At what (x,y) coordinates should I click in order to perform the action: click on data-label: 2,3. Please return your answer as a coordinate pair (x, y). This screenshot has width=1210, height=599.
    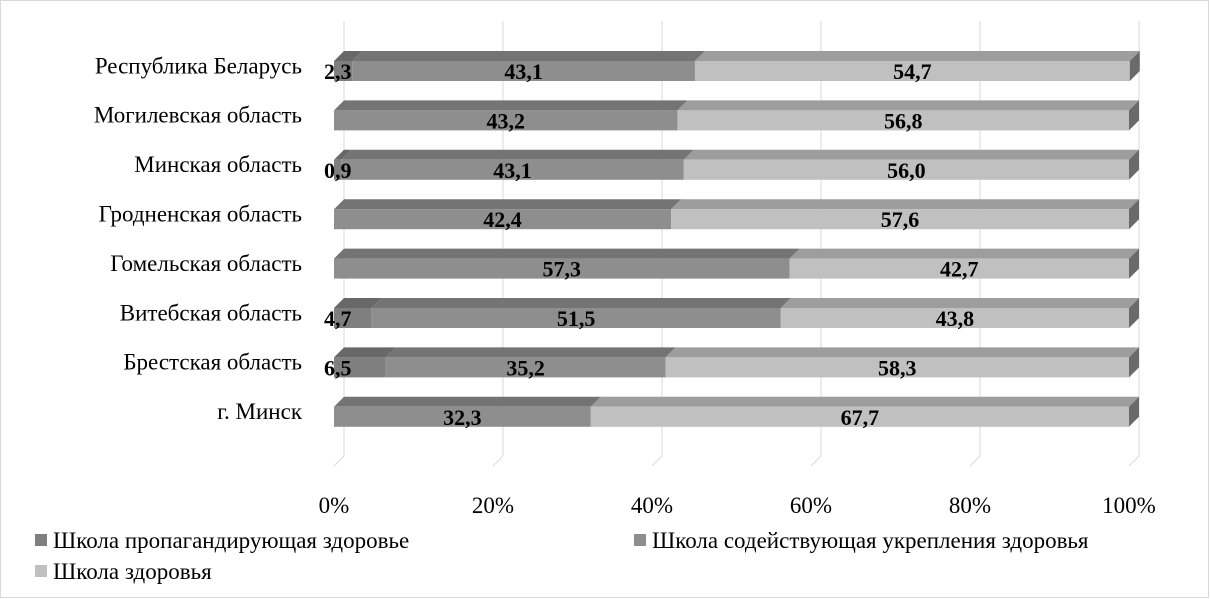
    Looking at the image, I should click on (338, 71).